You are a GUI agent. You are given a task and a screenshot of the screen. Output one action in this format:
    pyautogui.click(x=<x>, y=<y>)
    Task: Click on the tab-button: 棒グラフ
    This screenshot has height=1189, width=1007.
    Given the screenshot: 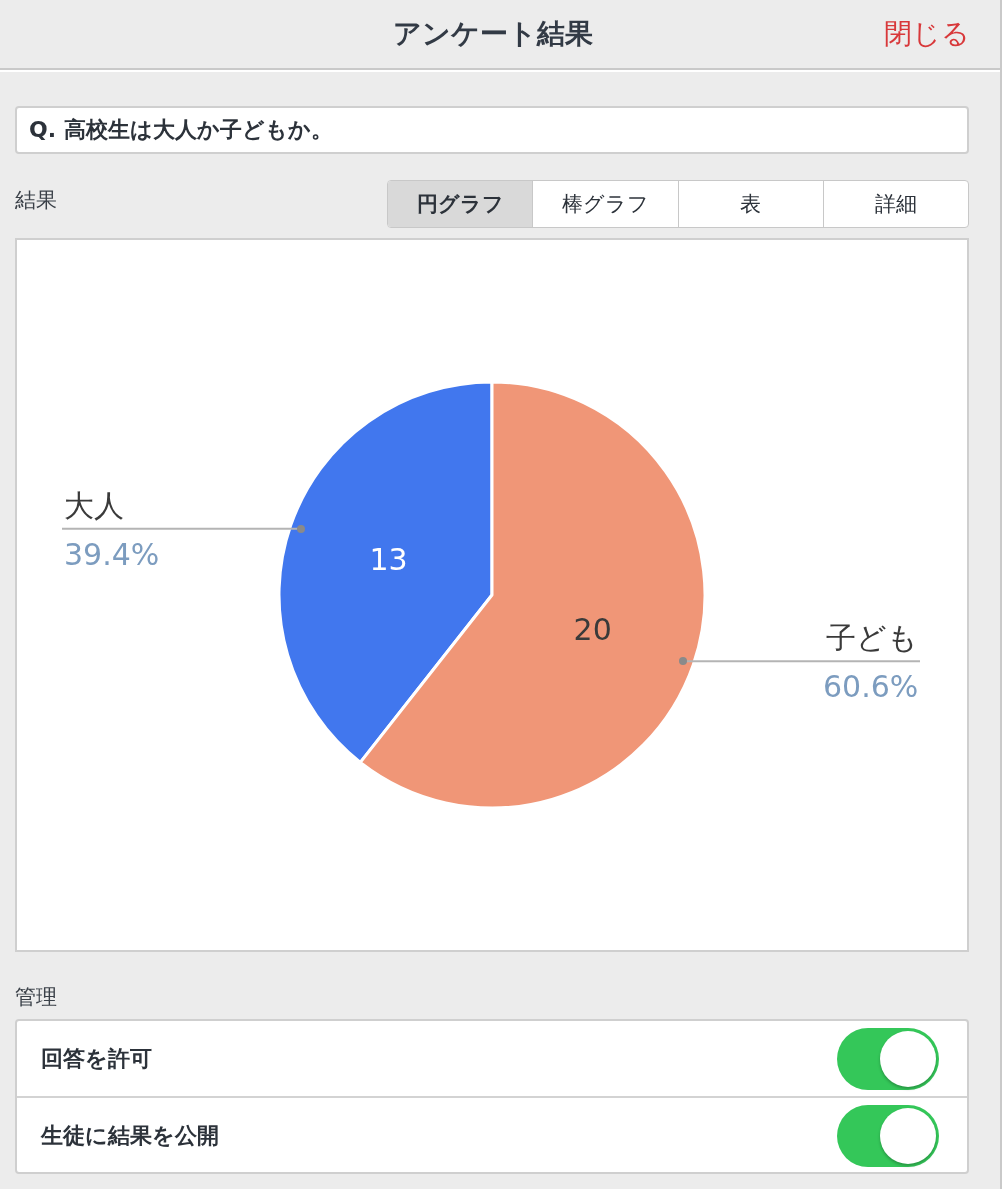 What is the action you would take?
    pyautogui.click(x=605, y=204)
    